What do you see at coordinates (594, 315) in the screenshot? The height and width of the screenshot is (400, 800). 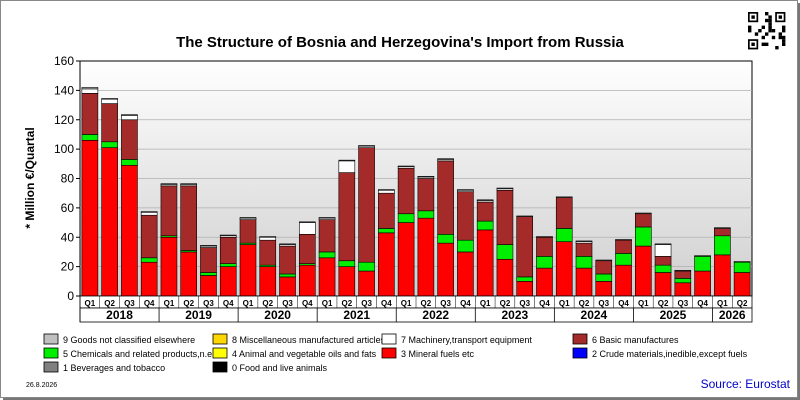 I see `year-label: 2024` at bounding box center [594, 315].